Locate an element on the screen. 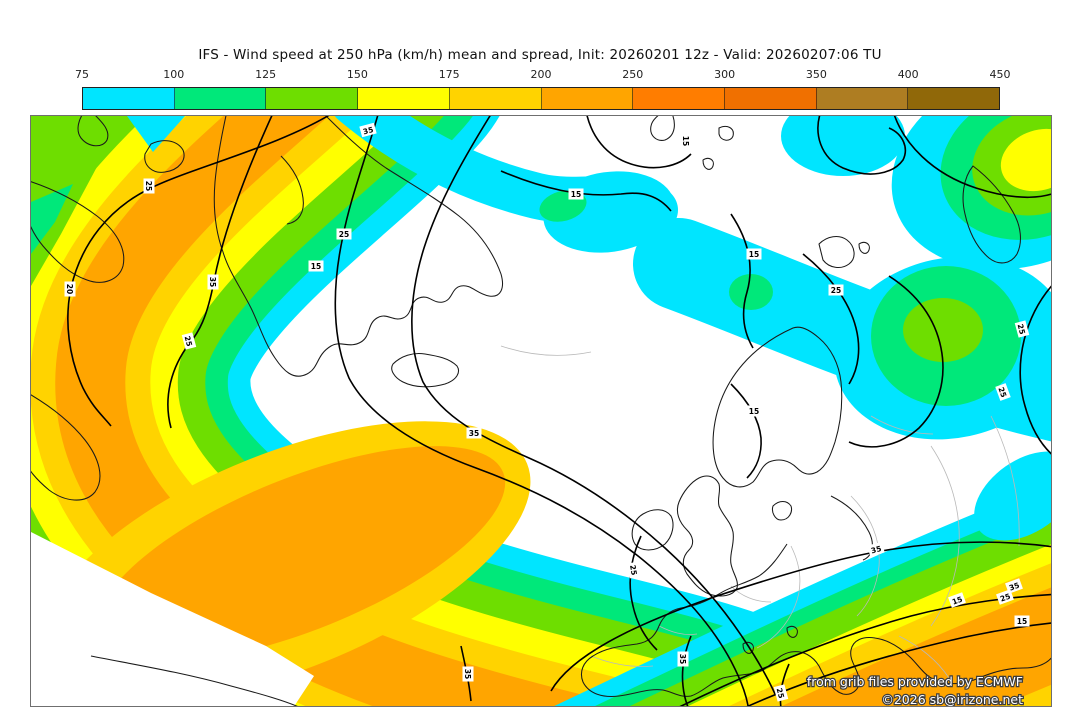 This screenshot has width=1080, height=718. colorbar-tick-label: 350 is located at coordinates (816, 74).